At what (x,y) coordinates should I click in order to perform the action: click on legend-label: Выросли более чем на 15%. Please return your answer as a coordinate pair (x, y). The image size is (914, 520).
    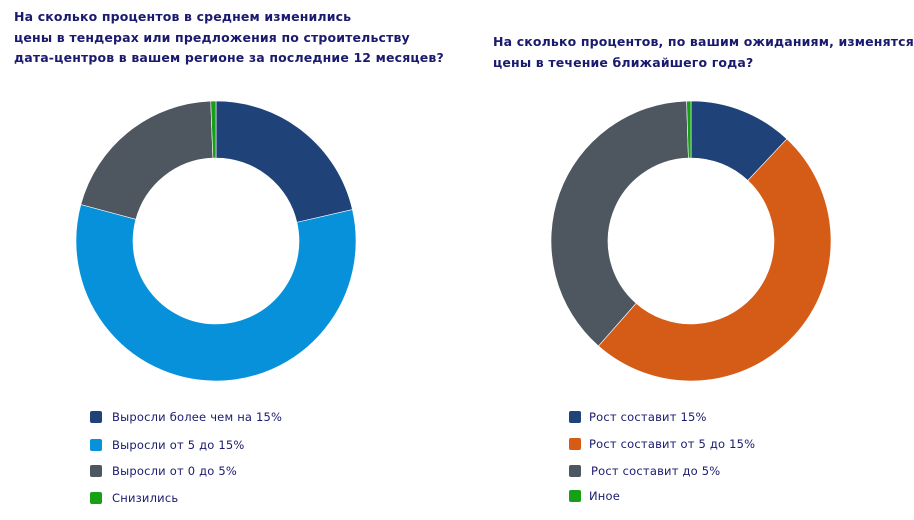
    Looking at the image, I should click on (197, 417).